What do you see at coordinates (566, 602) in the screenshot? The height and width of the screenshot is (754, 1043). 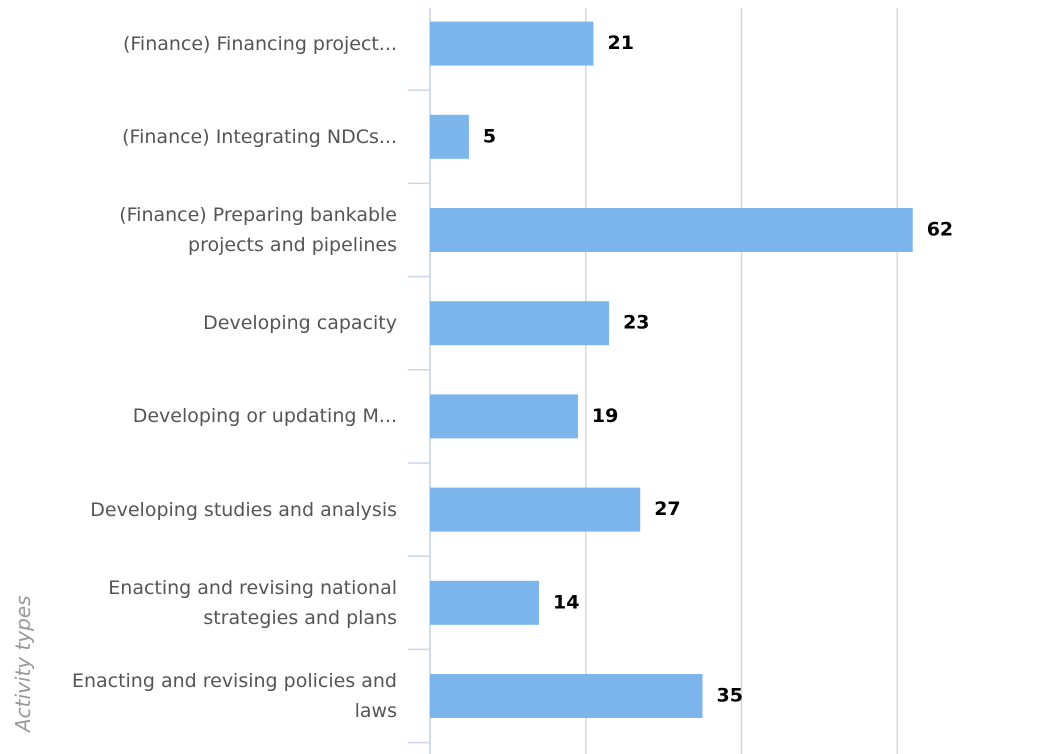 I see `data-label: 14` at bounding box center [566, 602].